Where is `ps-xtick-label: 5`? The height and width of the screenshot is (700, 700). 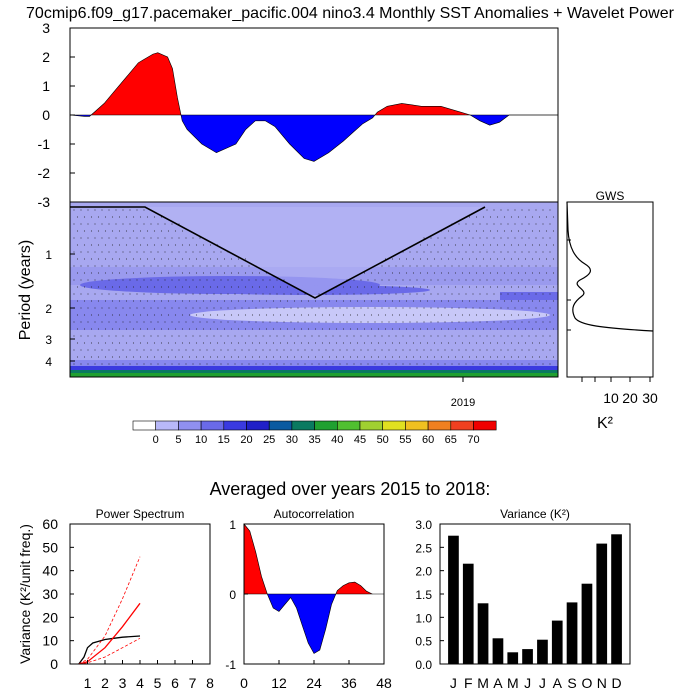 ps-xtick-label: 5 is located at coordinates (158, 683).